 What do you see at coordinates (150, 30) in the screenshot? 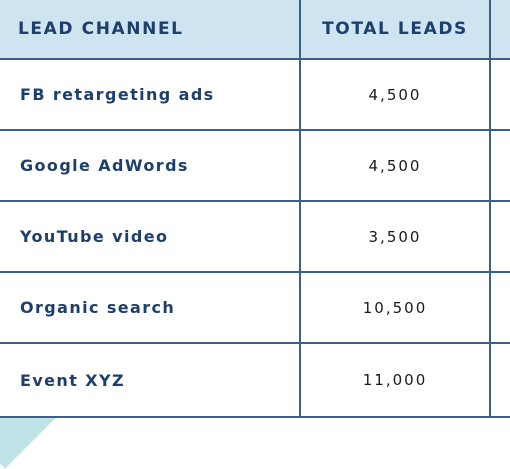
I see `header-lead-channel: LEAD CHANNEL` at bounding box center [150, 30].